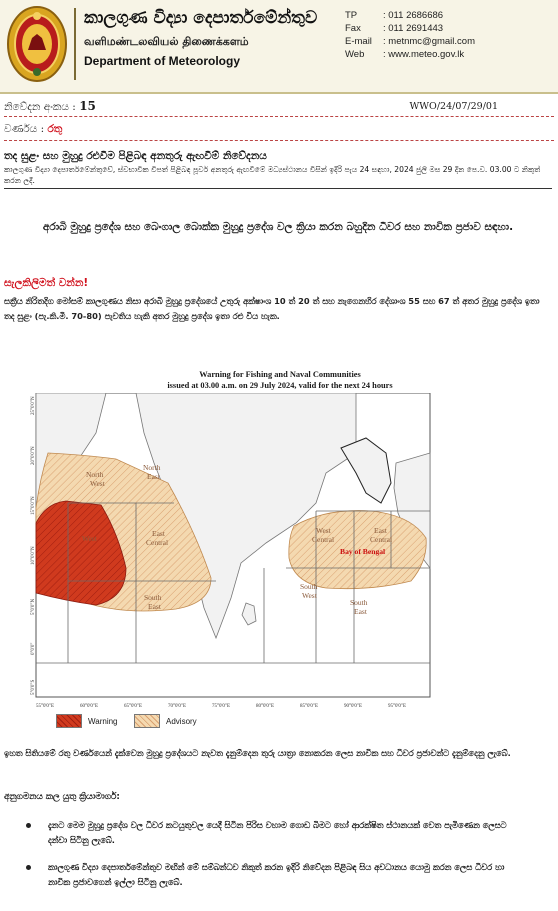  Describe the element at coordinates (310, 595) in the screenshot. I see `region-south-west-bay-line2: West` at that location.